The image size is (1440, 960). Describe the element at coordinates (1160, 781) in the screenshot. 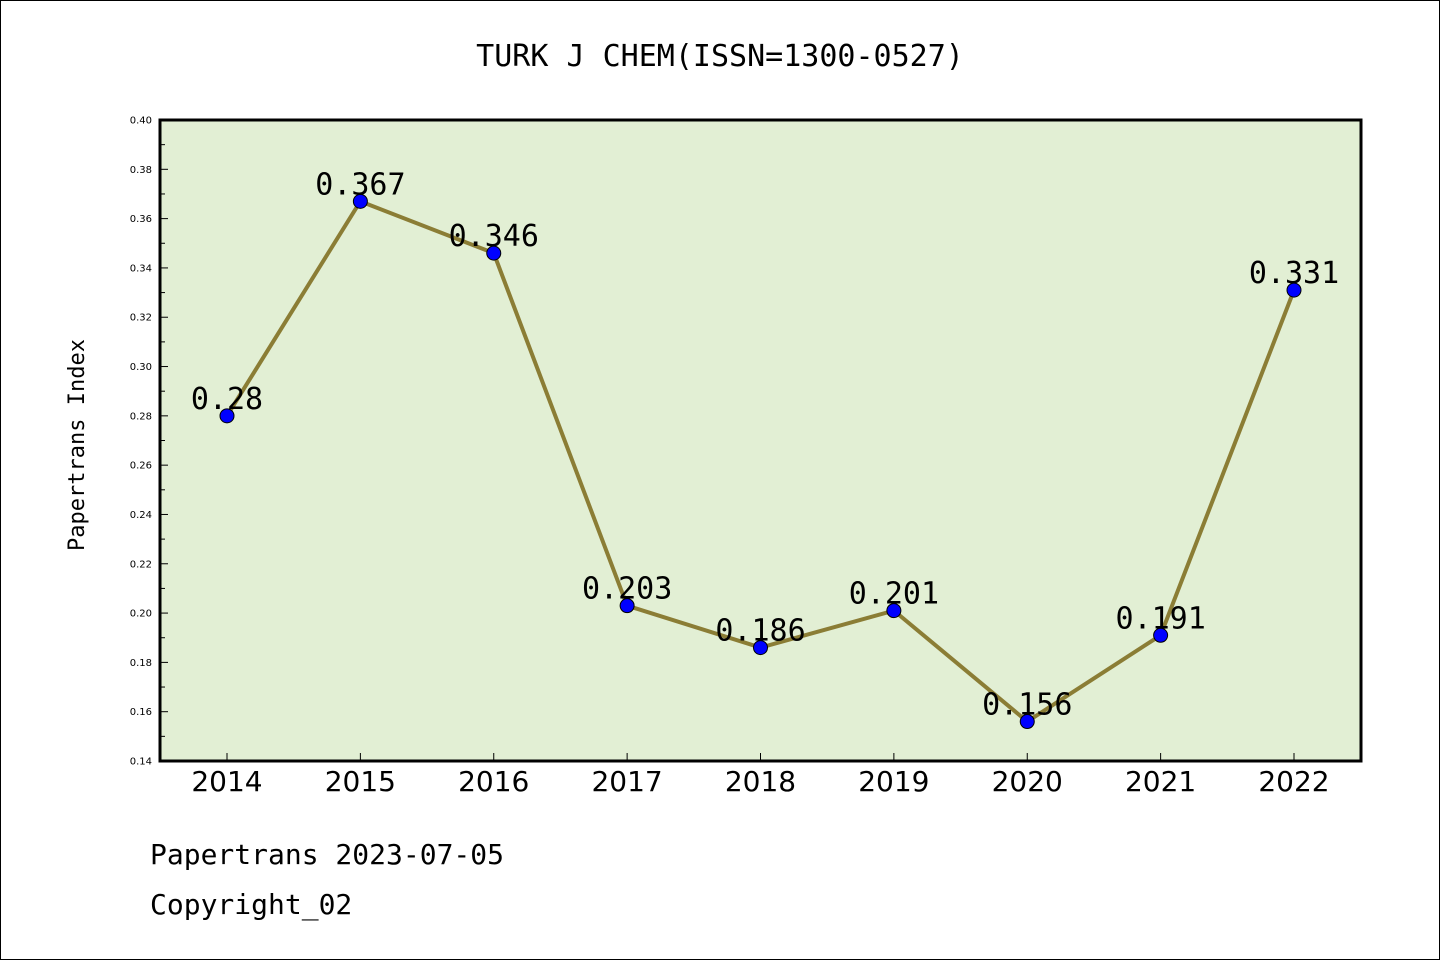

I see `x-tick-label: 2021` at that location.